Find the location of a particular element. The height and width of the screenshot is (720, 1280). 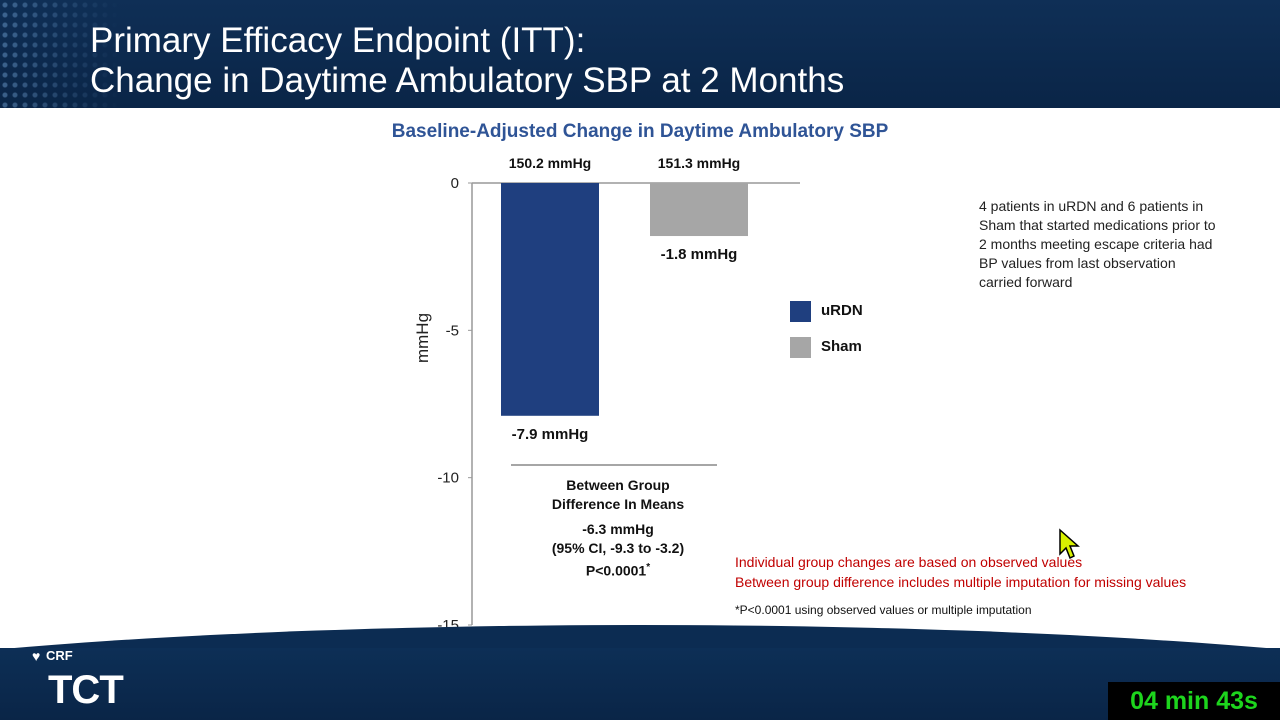

legend-label-urdn: uRDN is located at coordinates (842, 310).